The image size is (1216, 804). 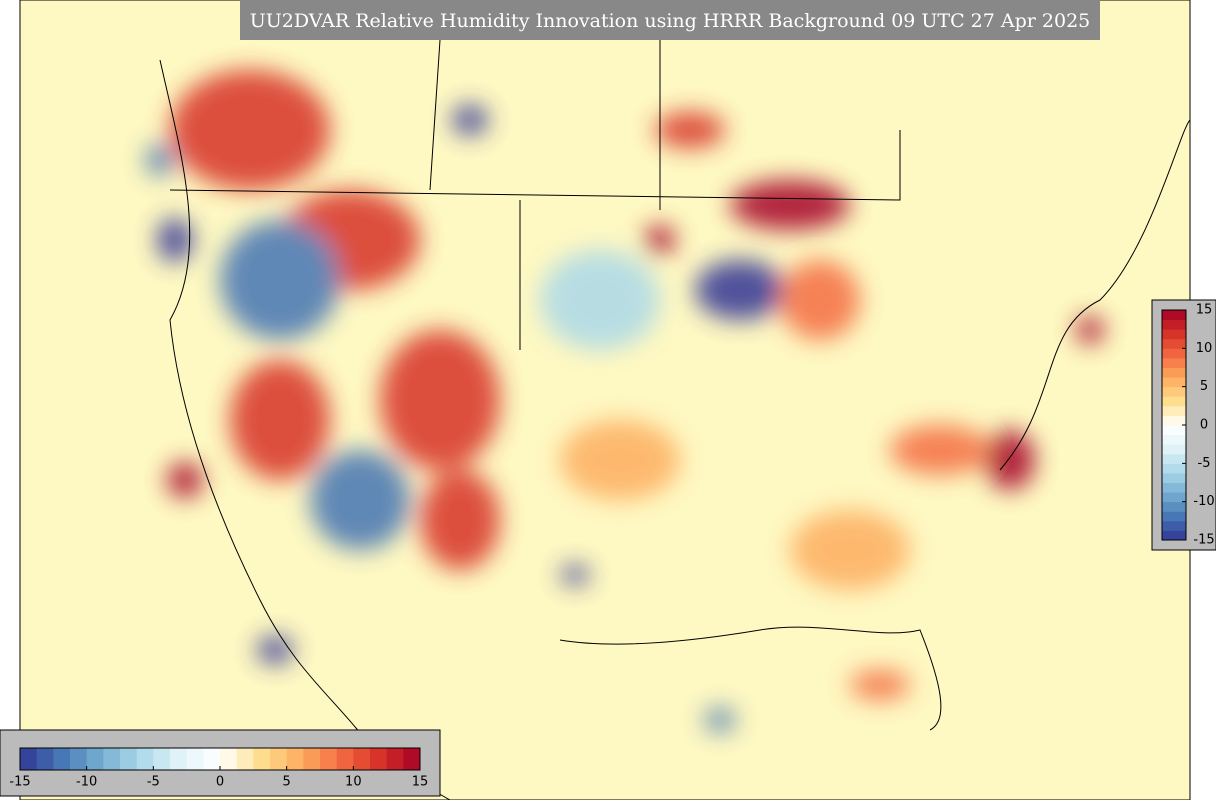 What do you see at coordinates (1188, 425) in the screenshot?
I see `colorbar-right: 15 10 5 0 -5 -10 -15` at bounding box center [1188, 425].